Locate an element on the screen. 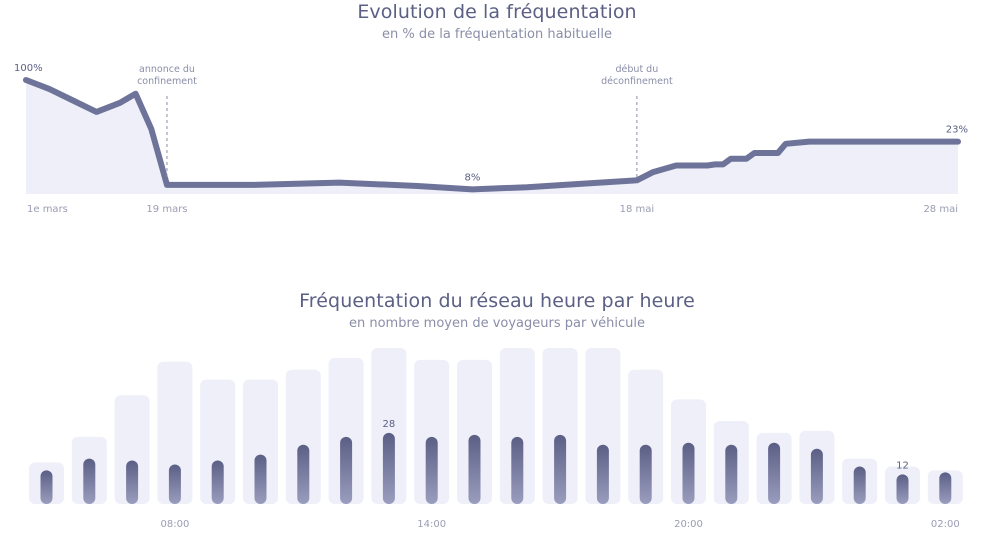  point-label: 100% is located at coordinates (28, 68).